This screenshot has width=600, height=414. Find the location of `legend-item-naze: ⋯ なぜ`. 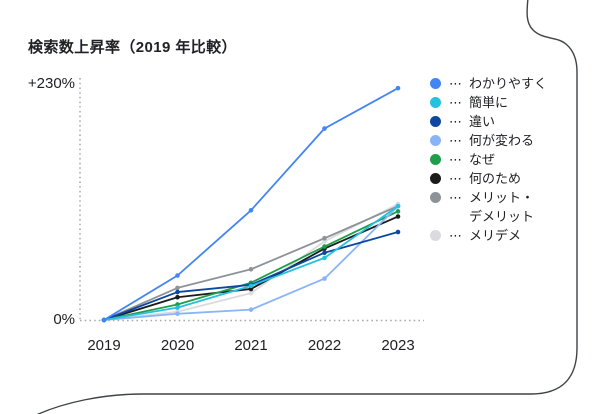

legend-item-naze: ⋯ なぜ is located at coordinates (505, 159).